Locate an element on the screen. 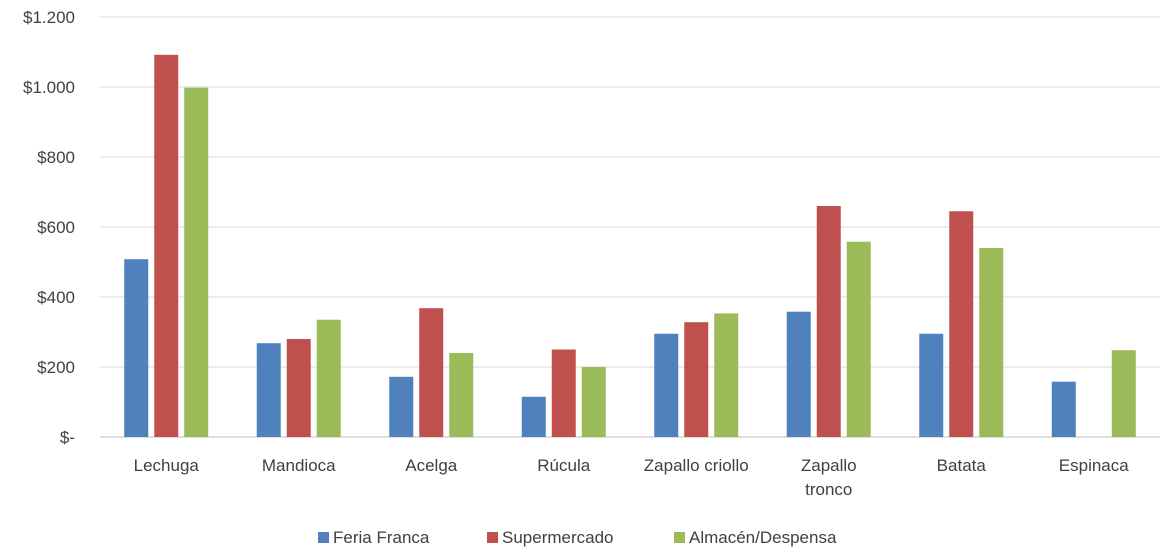 This screenshot has height=551, width=1167. y-tick-label: $1.000 is located at coordinates (49, 87).